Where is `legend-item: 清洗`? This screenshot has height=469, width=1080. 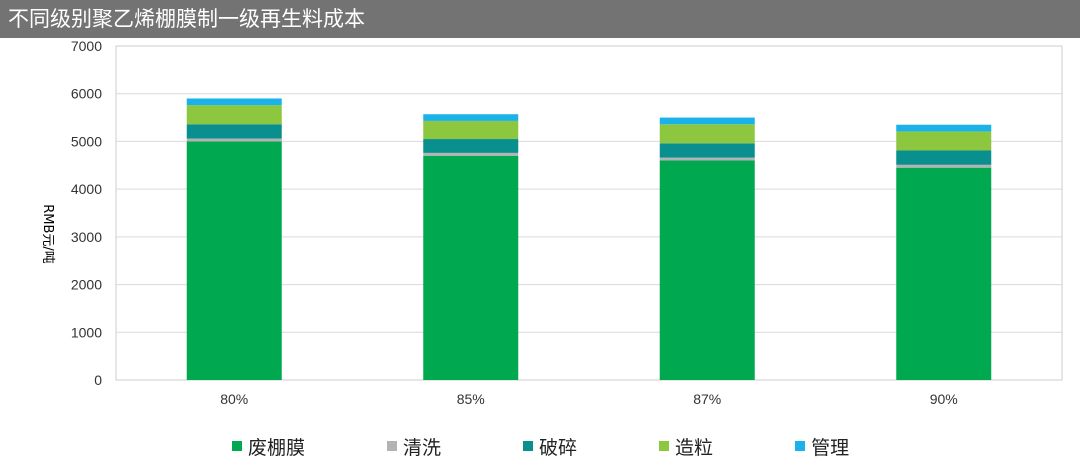 legend-item: 清洗 is located at coordinates (414, 446).